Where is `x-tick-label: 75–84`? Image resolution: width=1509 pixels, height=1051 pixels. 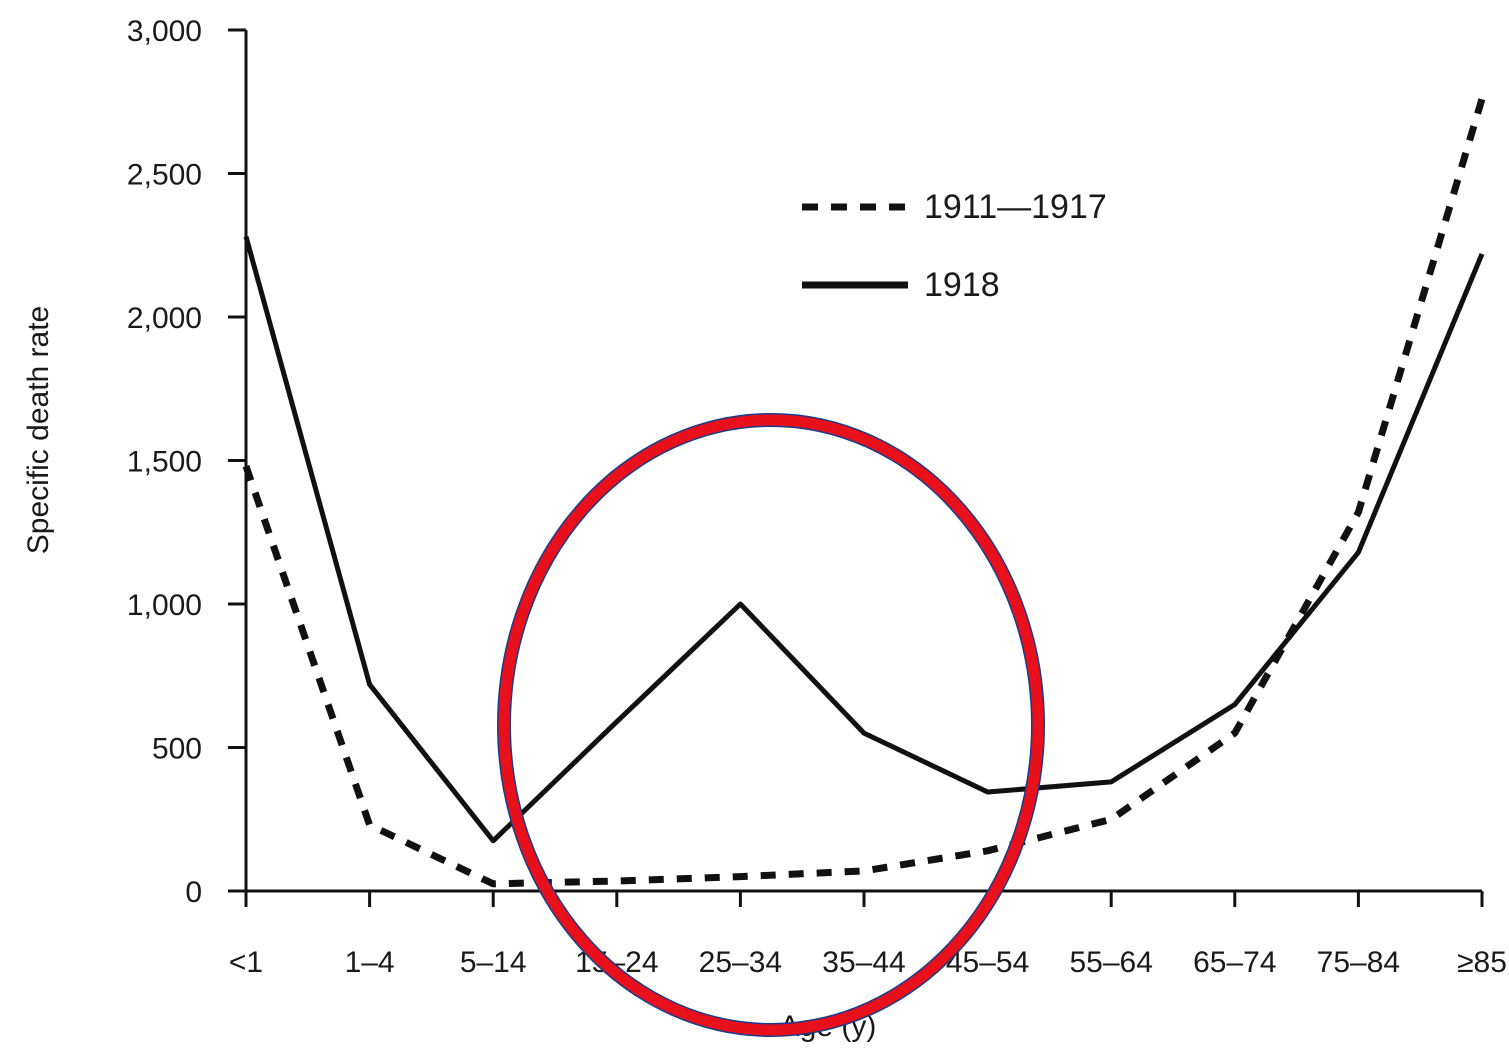 x-tick-label: 75–84 is located at coordinates (1358, 962).